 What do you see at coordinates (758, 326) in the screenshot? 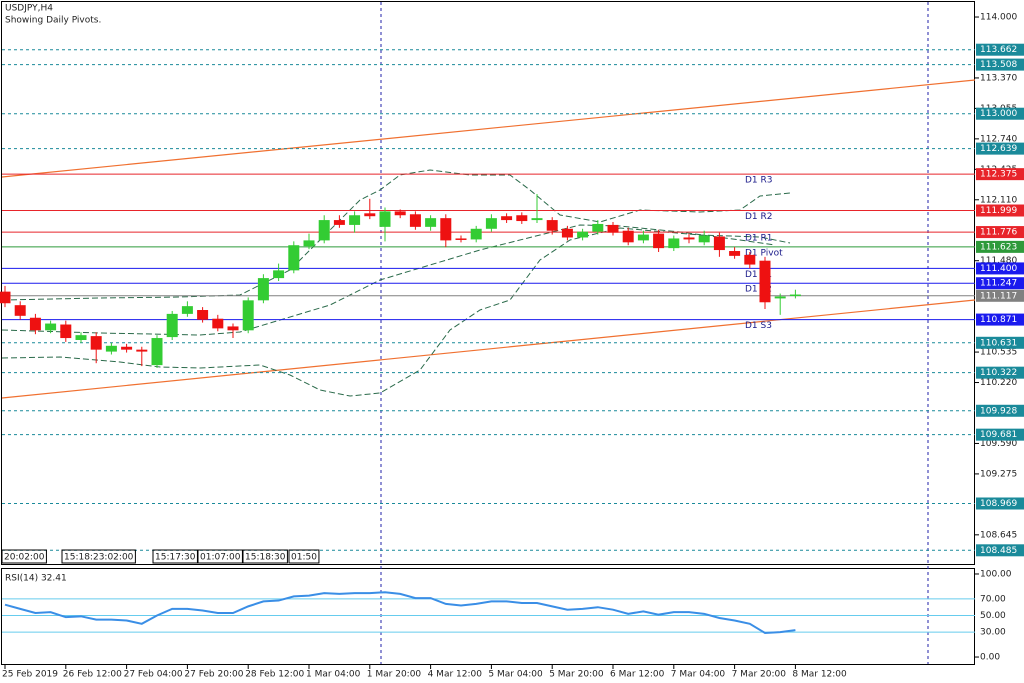
I see `pivot-label: D1 S3` at bounding box center [758, 326].